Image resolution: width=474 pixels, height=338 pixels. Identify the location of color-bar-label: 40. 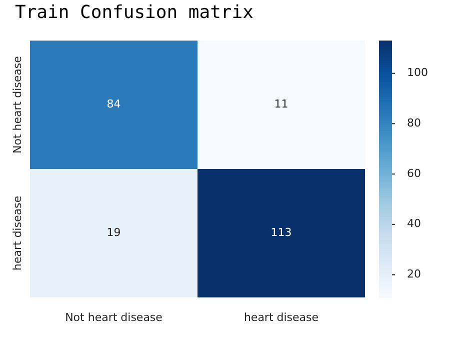
(414, 223).